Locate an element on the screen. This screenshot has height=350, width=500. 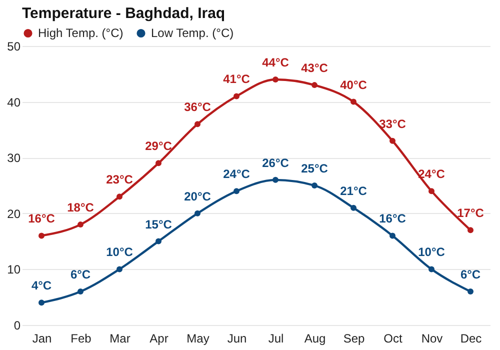
data-label: 20°C is located at coordinates (198, 196).